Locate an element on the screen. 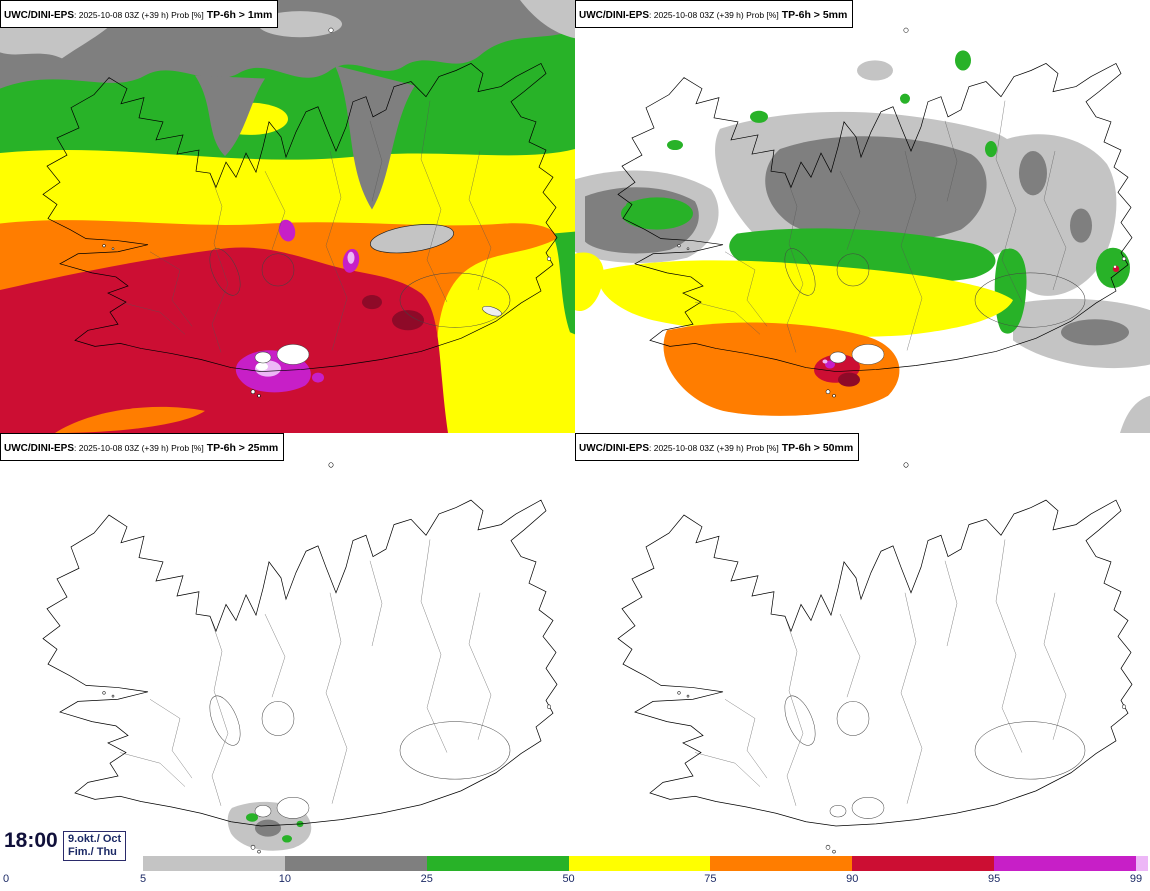 The height and width of the screenshot is (891, 1150). threshold-label: TP-6h > 1mm is located at coordinates (239, 15).